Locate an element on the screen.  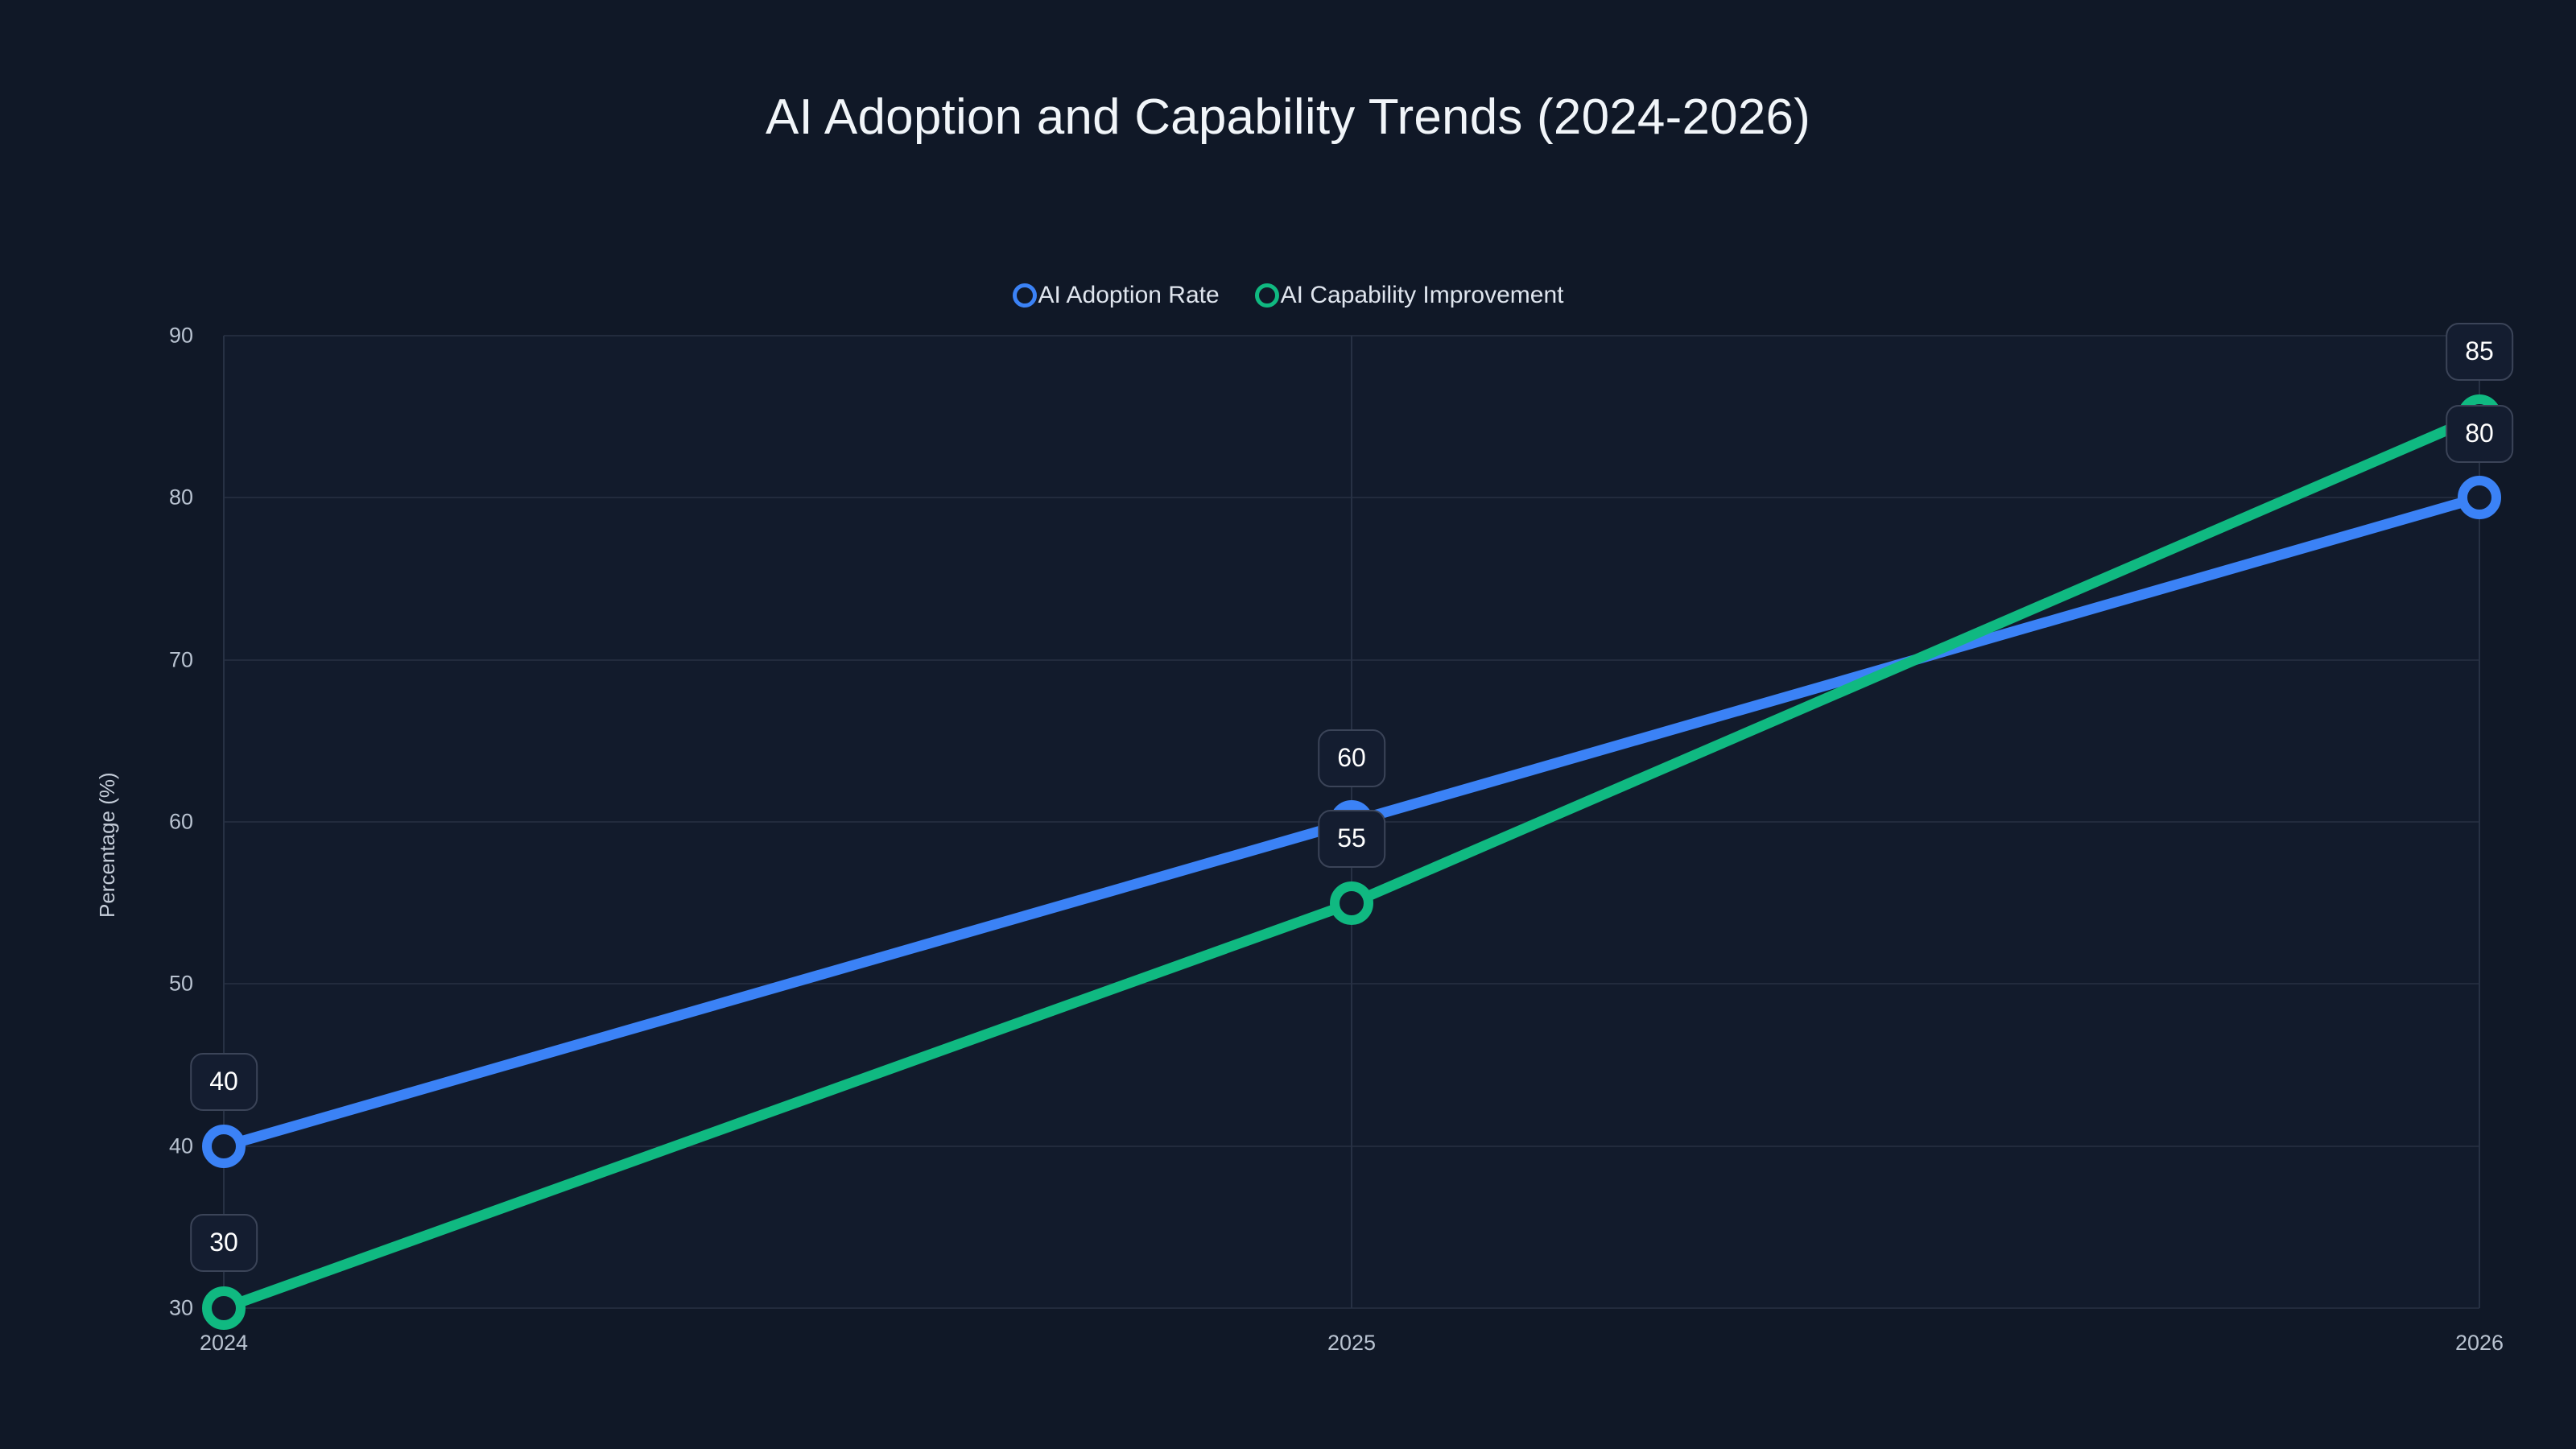
data-point-adoption-2026 is located at coordinates (2479, 497).